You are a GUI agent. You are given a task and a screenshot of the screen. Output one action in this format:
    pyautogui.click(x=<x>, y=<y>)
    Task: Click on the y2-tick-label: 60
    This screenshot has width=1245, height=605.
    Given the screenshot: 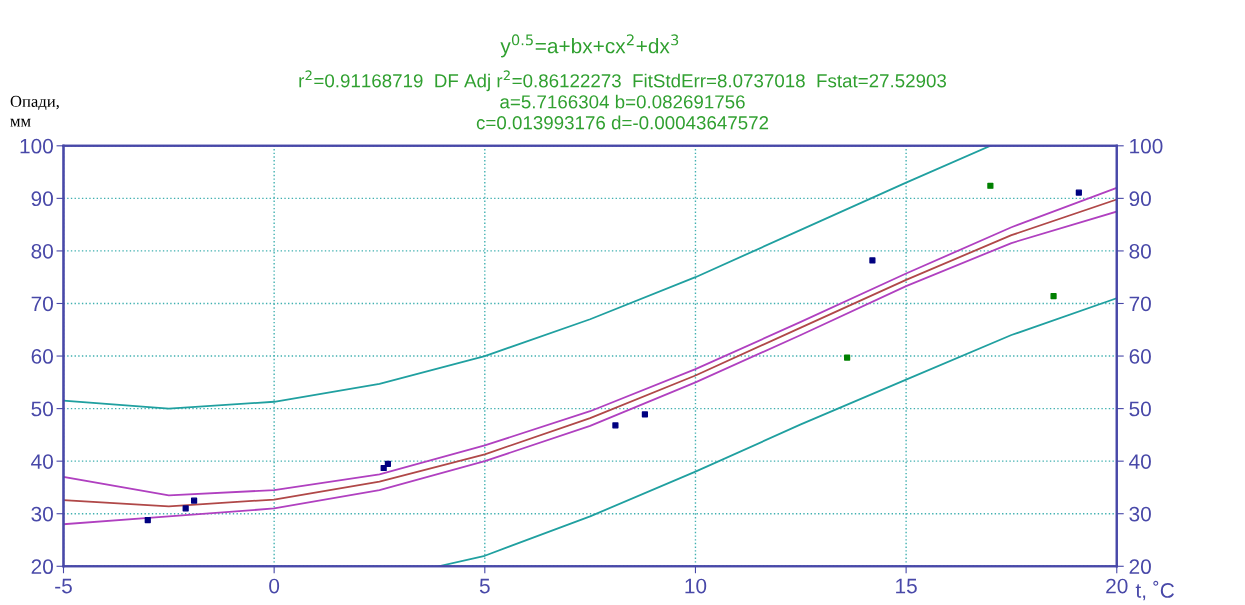 What is the action you would take?
    pyautogui.click(x=1140, y=356)
    